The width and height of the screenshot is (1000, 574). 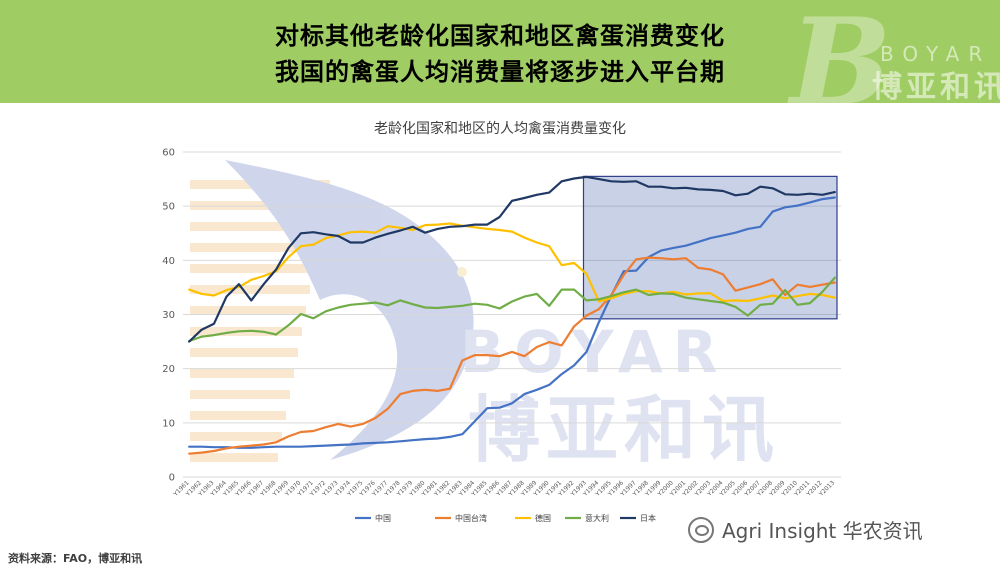 What do you see at coordinates (593, 352) in the screenshot?
I see `watermark-logo-en: BOYAR` at bounding box center [593, 352].